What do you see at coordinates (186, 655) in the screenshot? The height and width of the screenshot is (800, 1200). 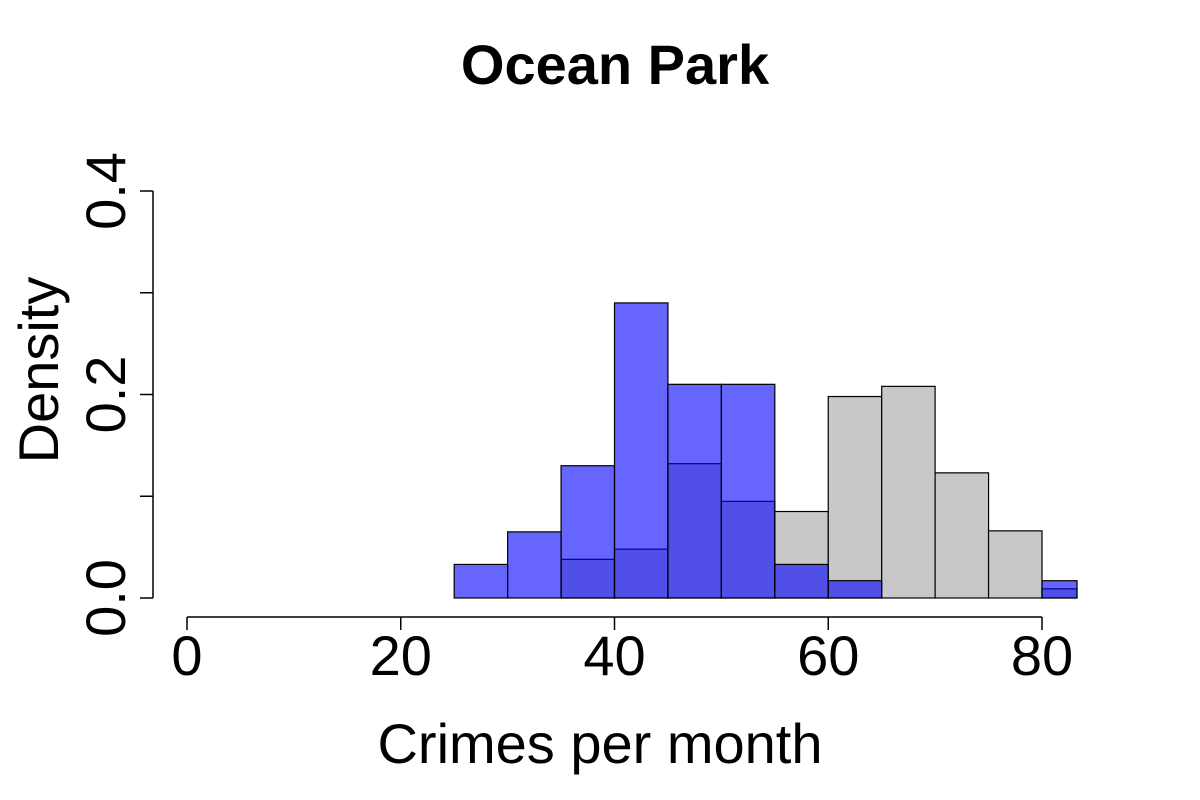 I see `x-tick-label: 0` at bounding box center [186, 655].